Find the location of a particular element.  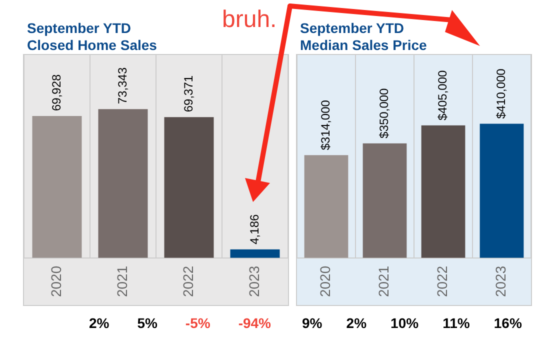

data-label: 4,186 is located at coordinates (254, 229).